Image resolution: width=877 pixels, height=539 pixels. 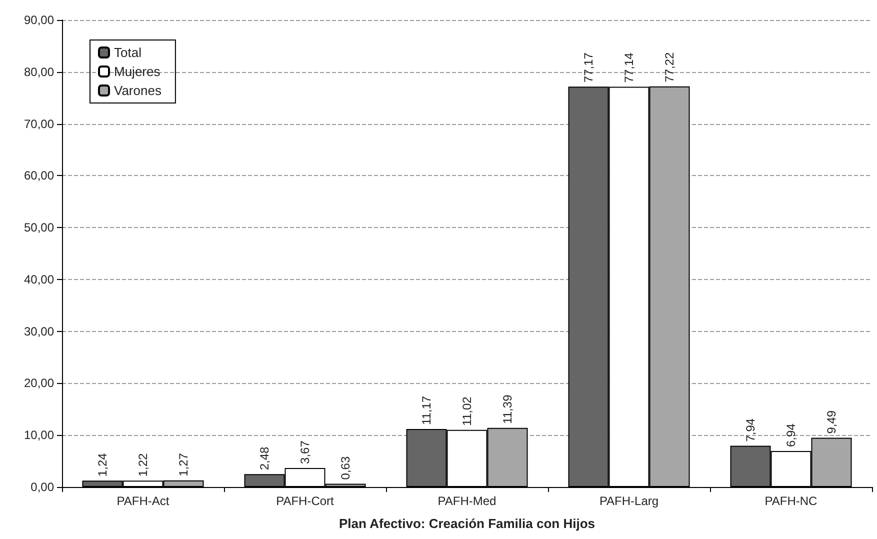 What do you see at coordinates (467, 523) in the screenshot?
I see `x-axis-title: Plan Afectivo: Creación Familia con Hijos` at bounding box center [467, 523].